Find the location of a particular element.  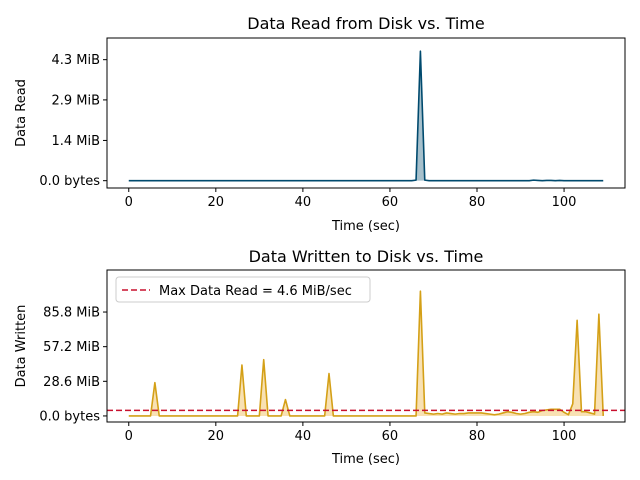

chart-title: Data Read from Disk vs. Time is located at coordinates (365, 23).